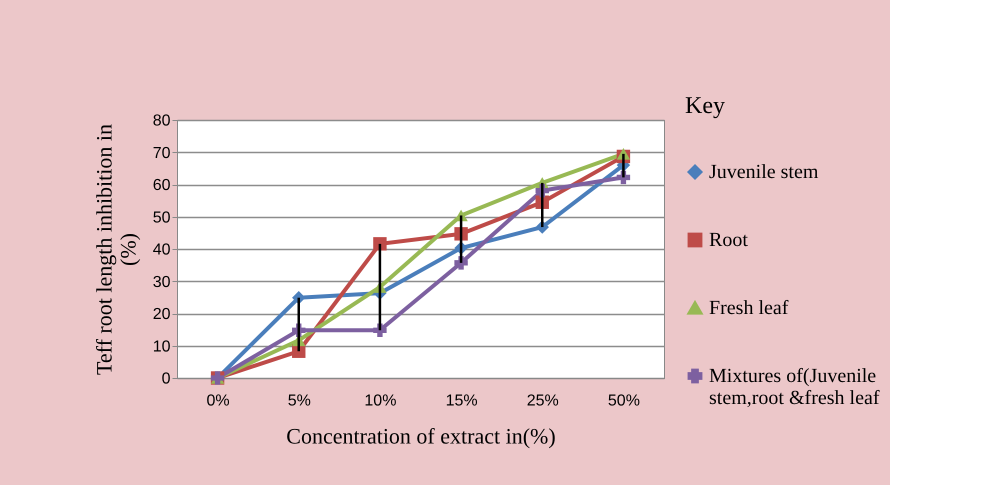 The height and width of the screenshot is (485, 997). Describe the element at coordinates (380, 401) in the screenshot. I see `x-tick-label: 10%` at that location.